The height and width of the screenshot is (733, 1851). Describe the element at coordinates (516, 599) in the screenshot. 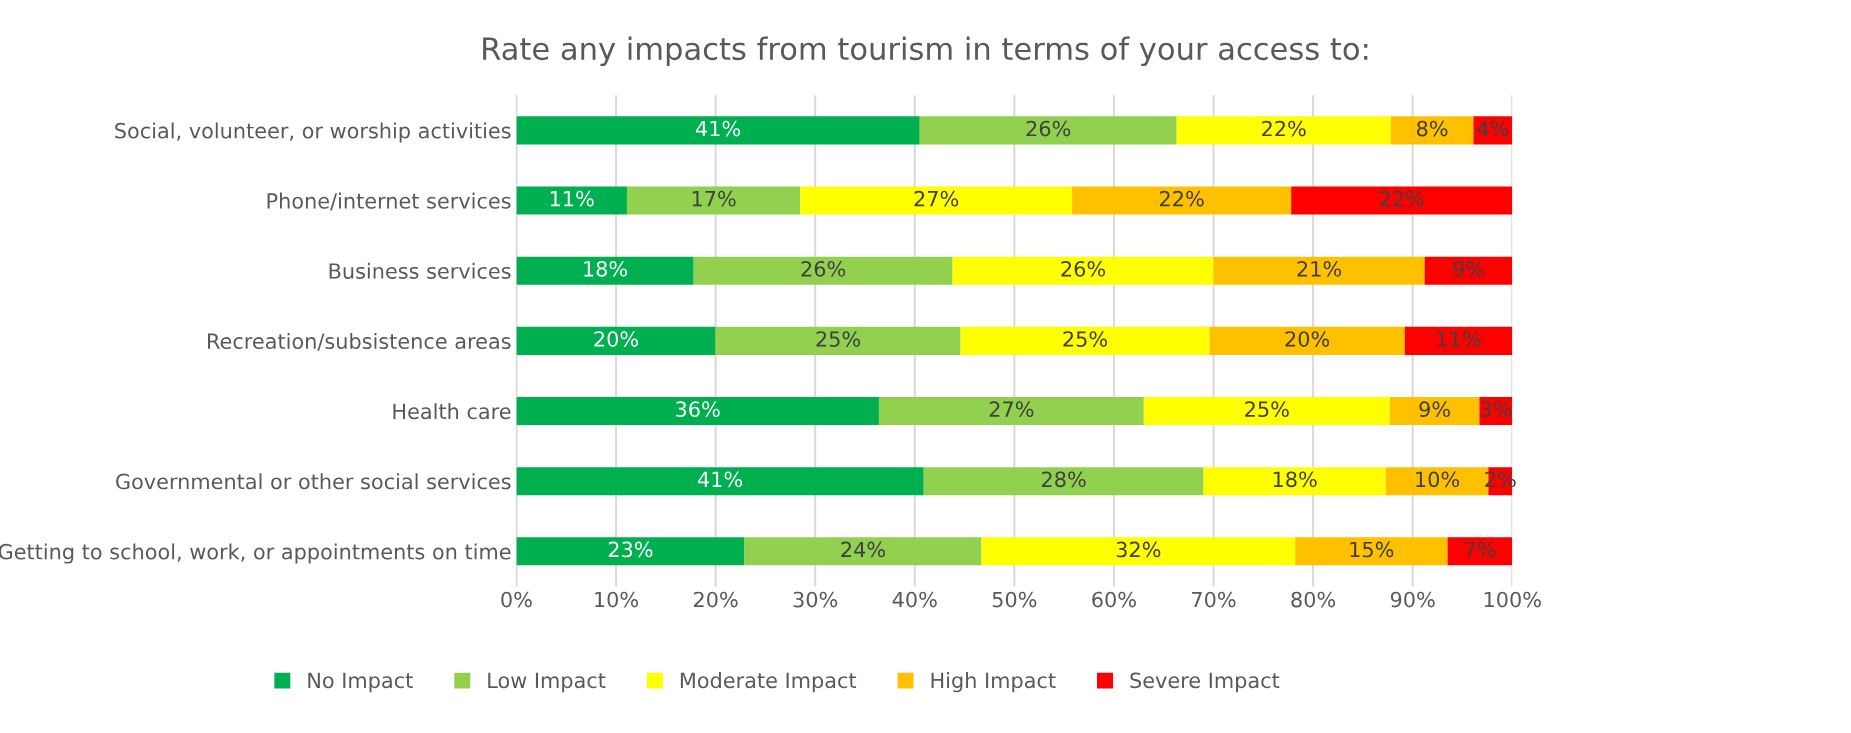

I see `x-tick-label: 0%` at that location.